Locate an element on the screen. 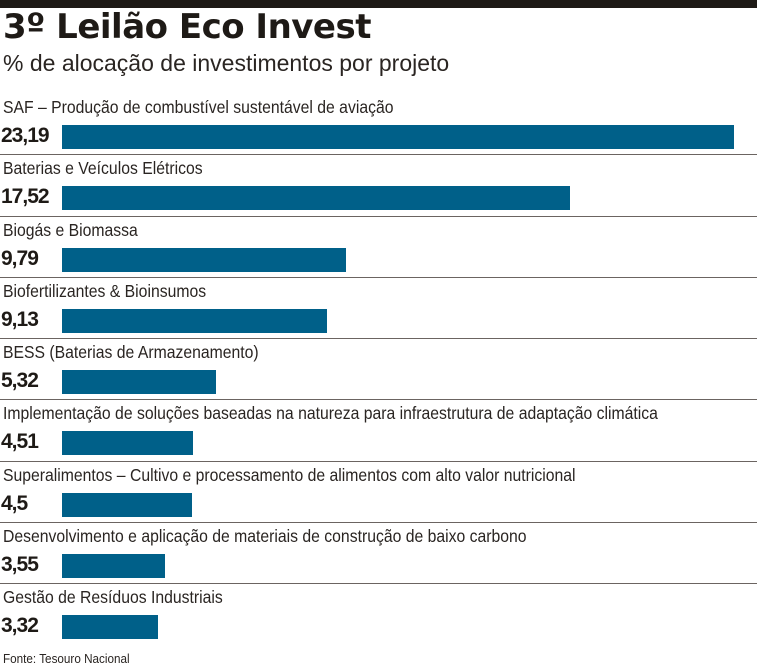 This screenshot has height=670, width=757. chart-title: 3º Leilão Eco Invest is located at coordinates (187, 27).